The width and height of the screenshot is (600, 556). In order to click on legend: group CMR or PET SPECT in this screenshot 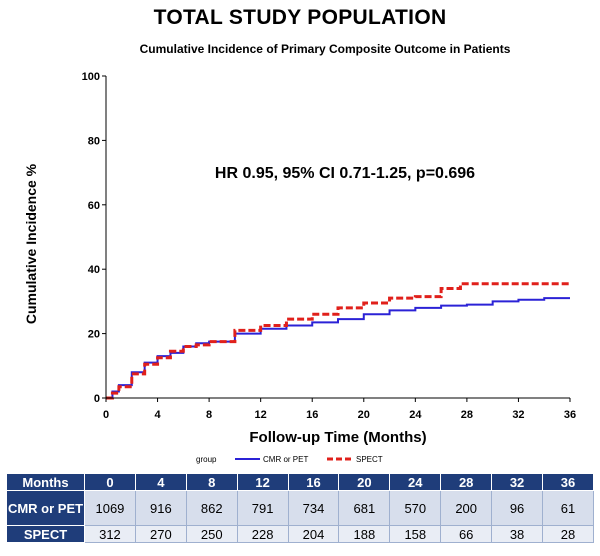, I will do `click(289, 459)`.